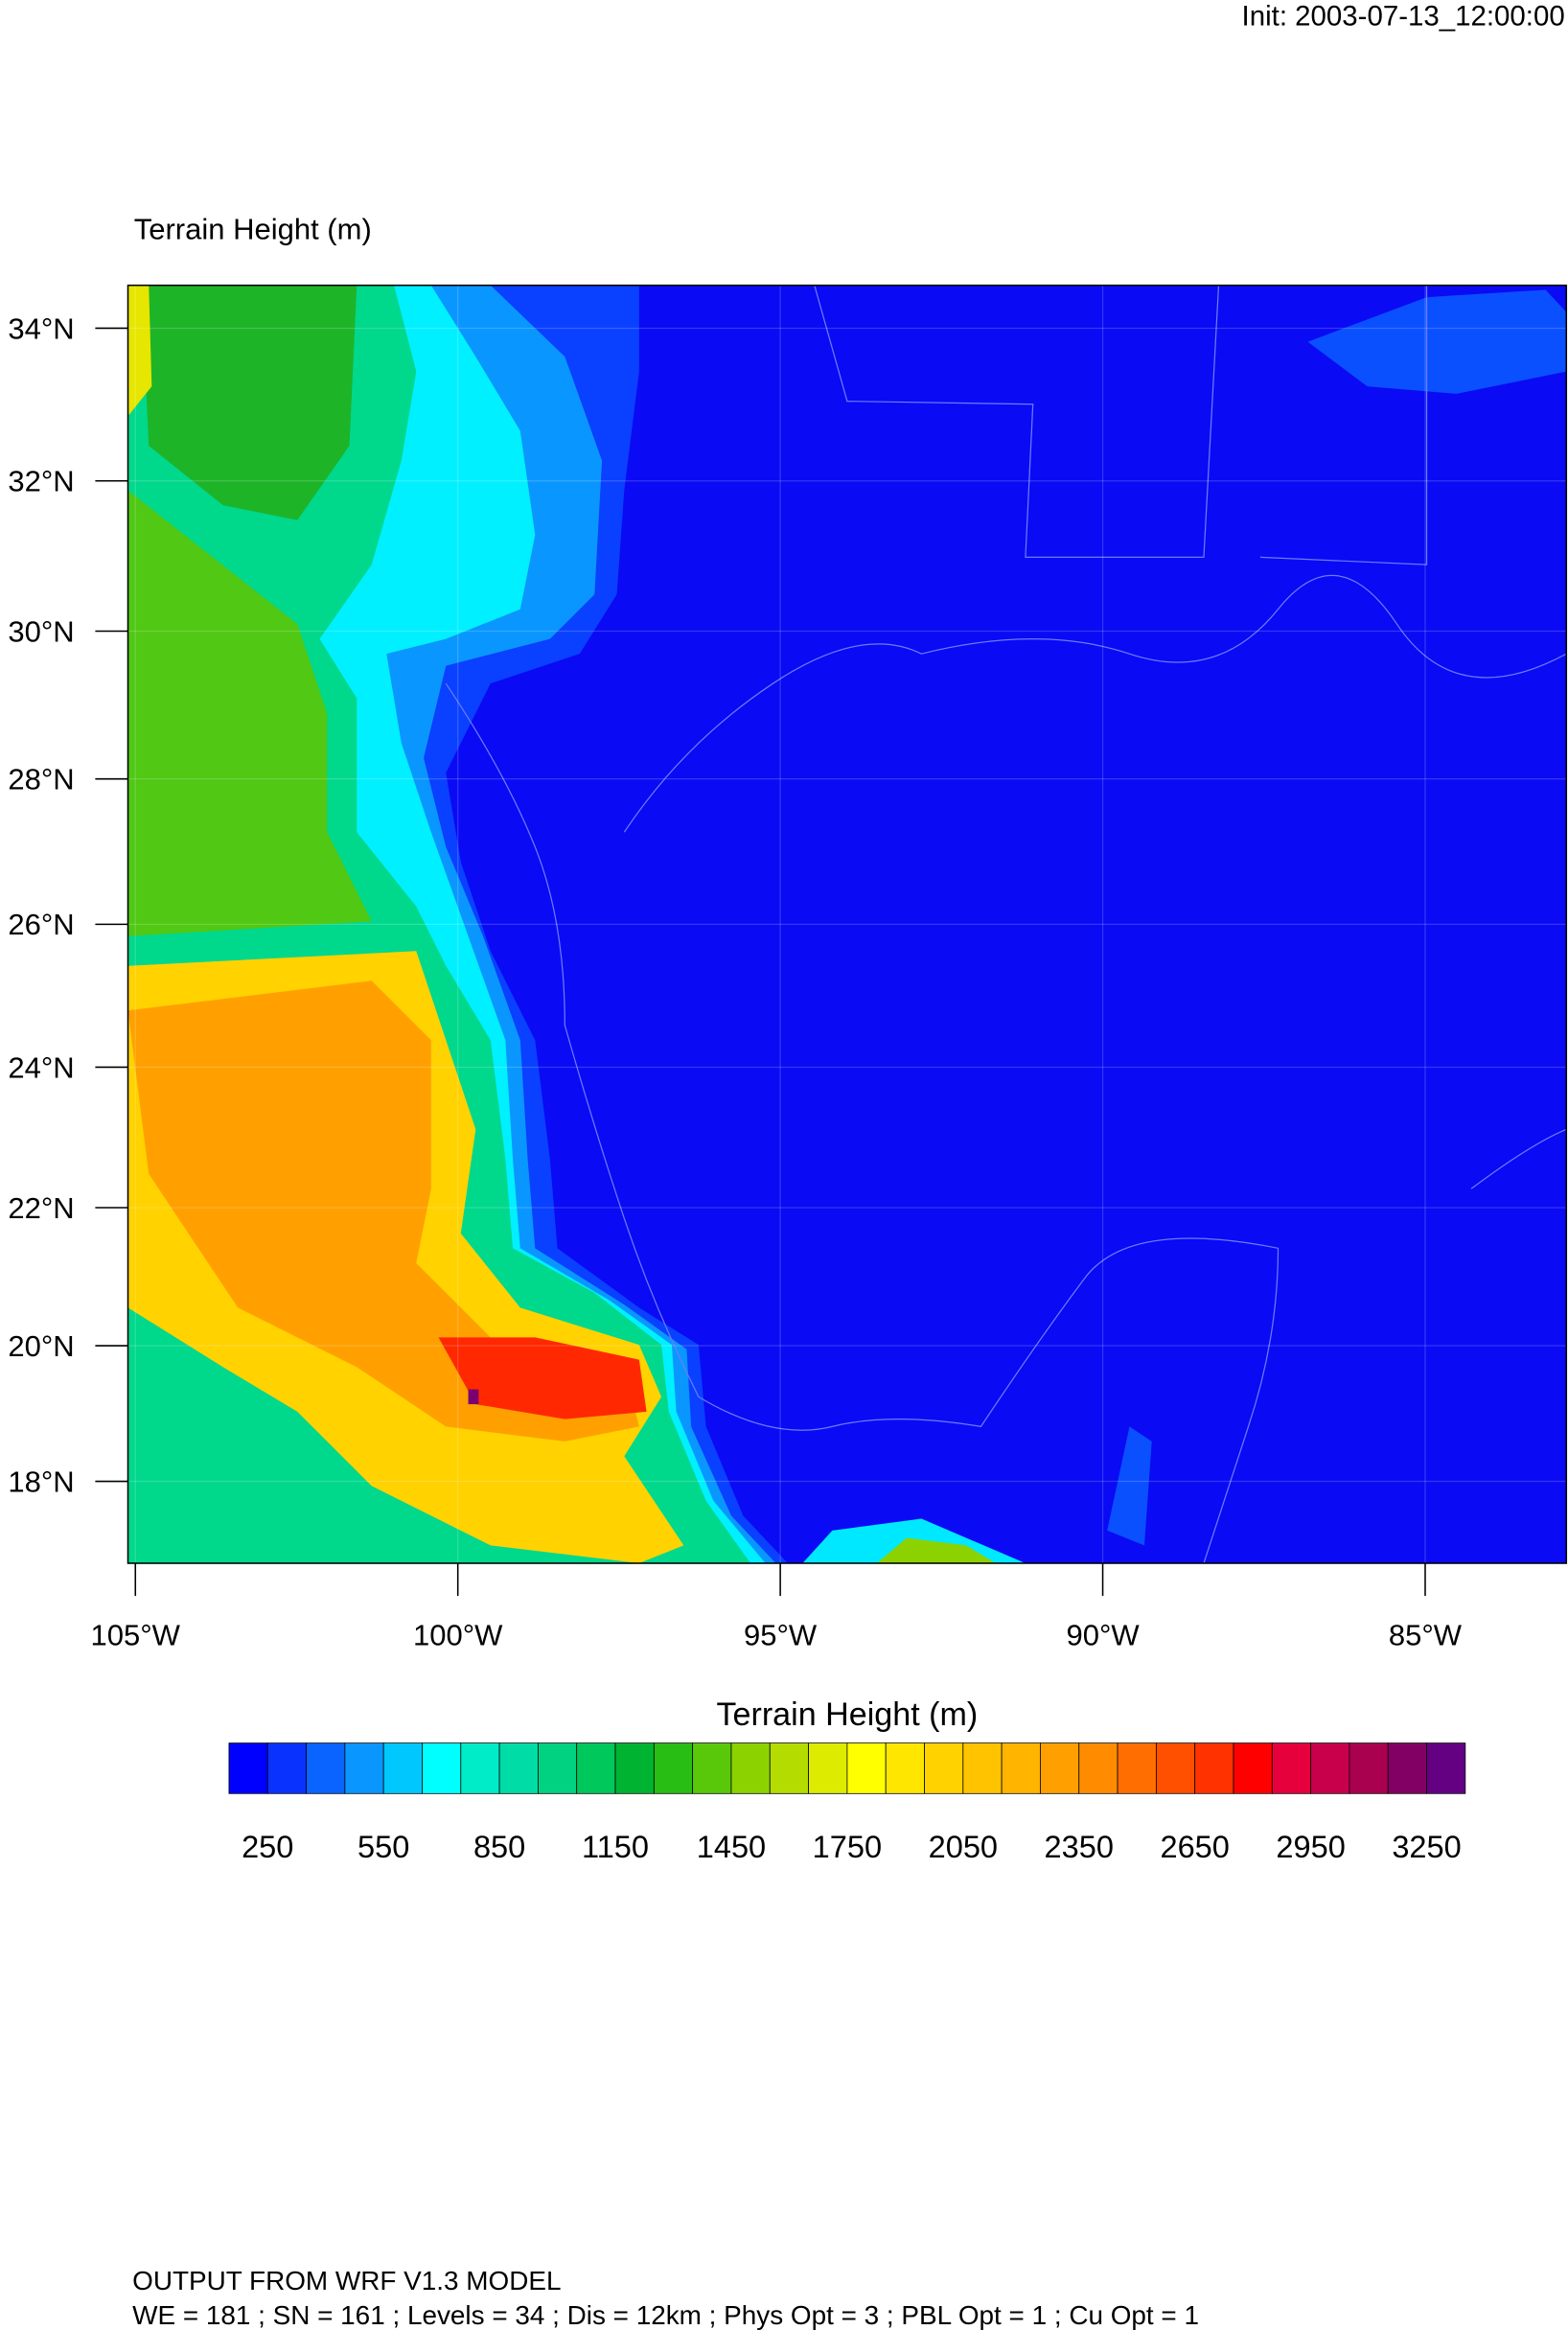  I want to click on colorbar-title: Terrain Height (m), so click(847, 1714).